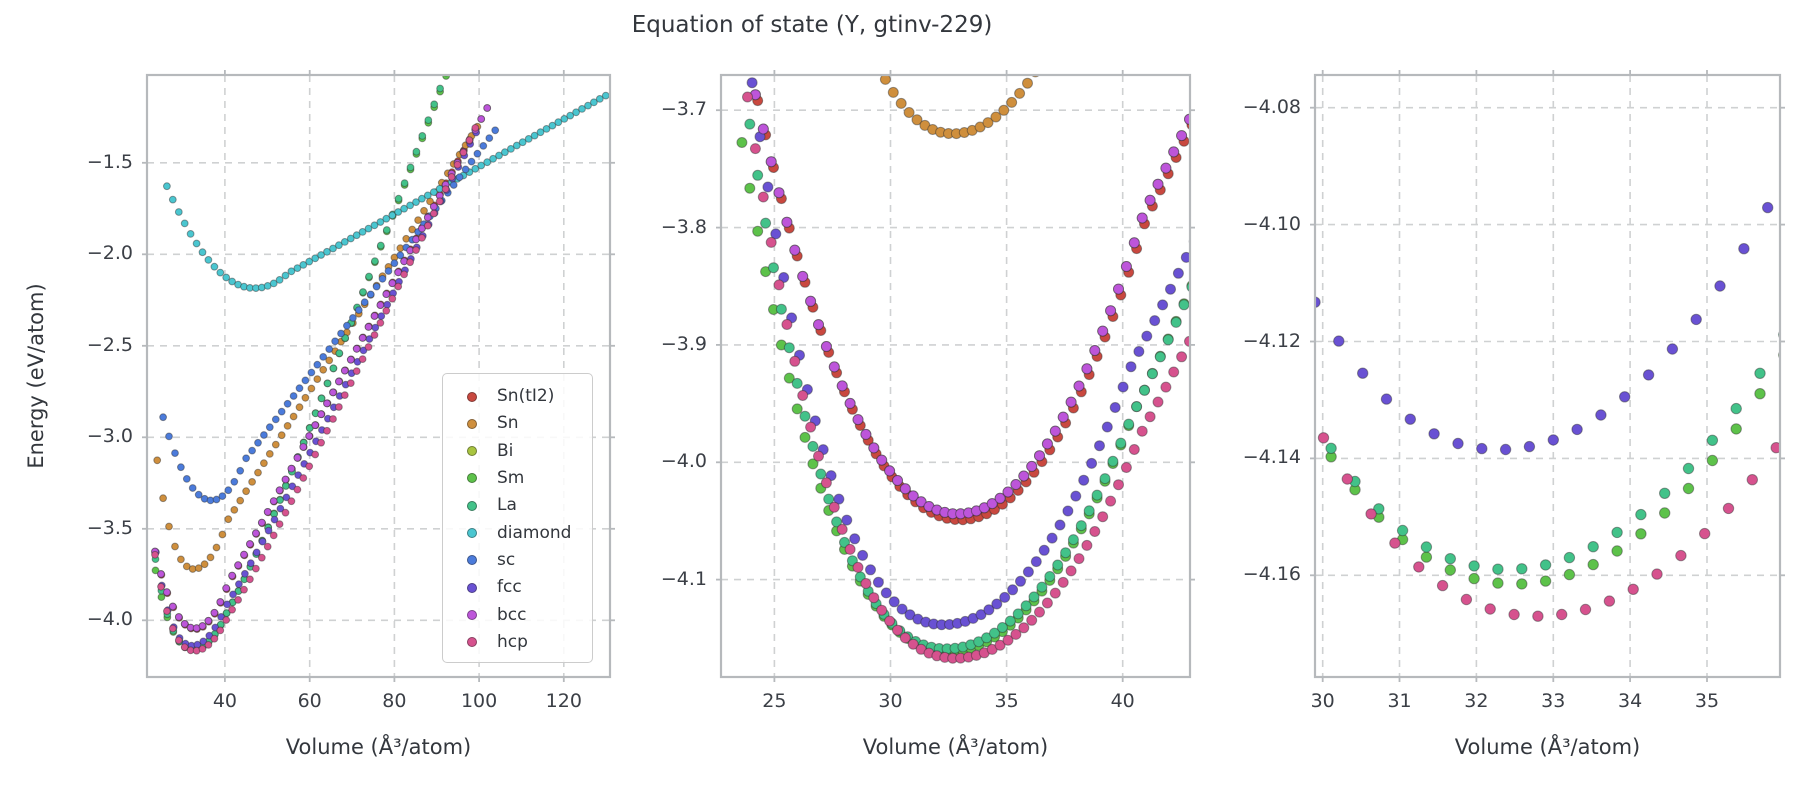  Describe the element at coordinates (1707, 701) in the screenshot. I see `xtick-label-min-zoom: 35` at that location.